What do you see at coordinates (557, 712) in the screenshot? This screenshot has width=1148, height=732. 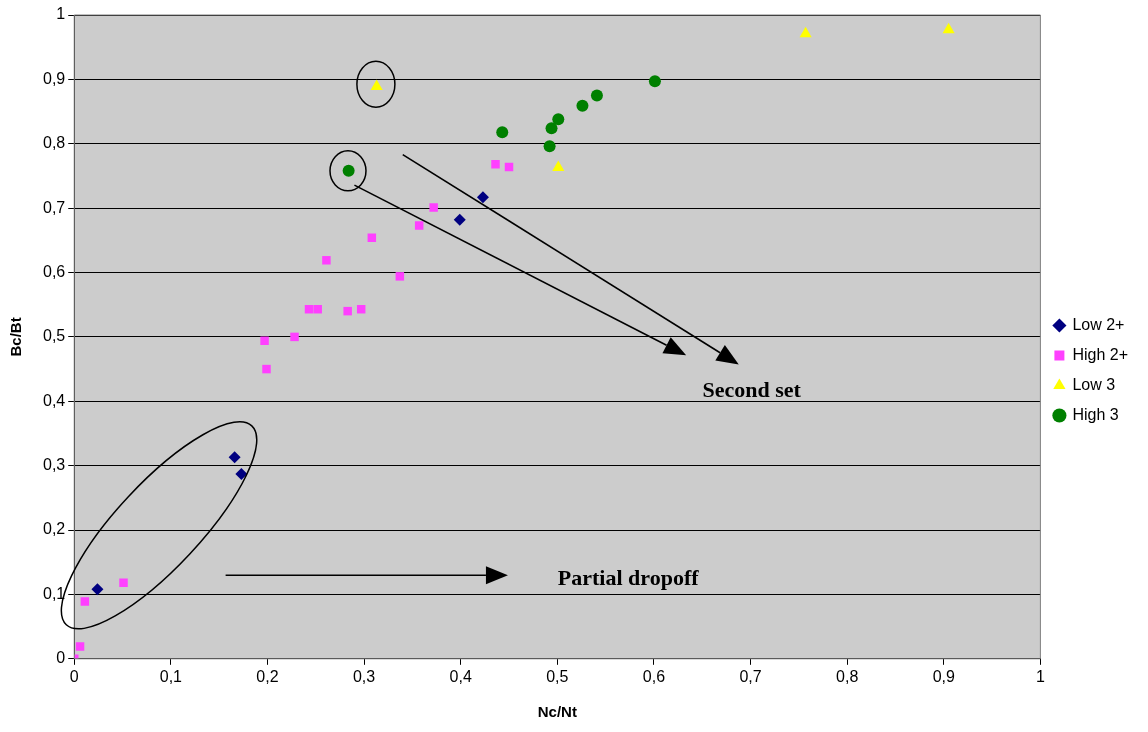 I see `x-axis-title: Nc/Nt` at bounding box center [557, 712].